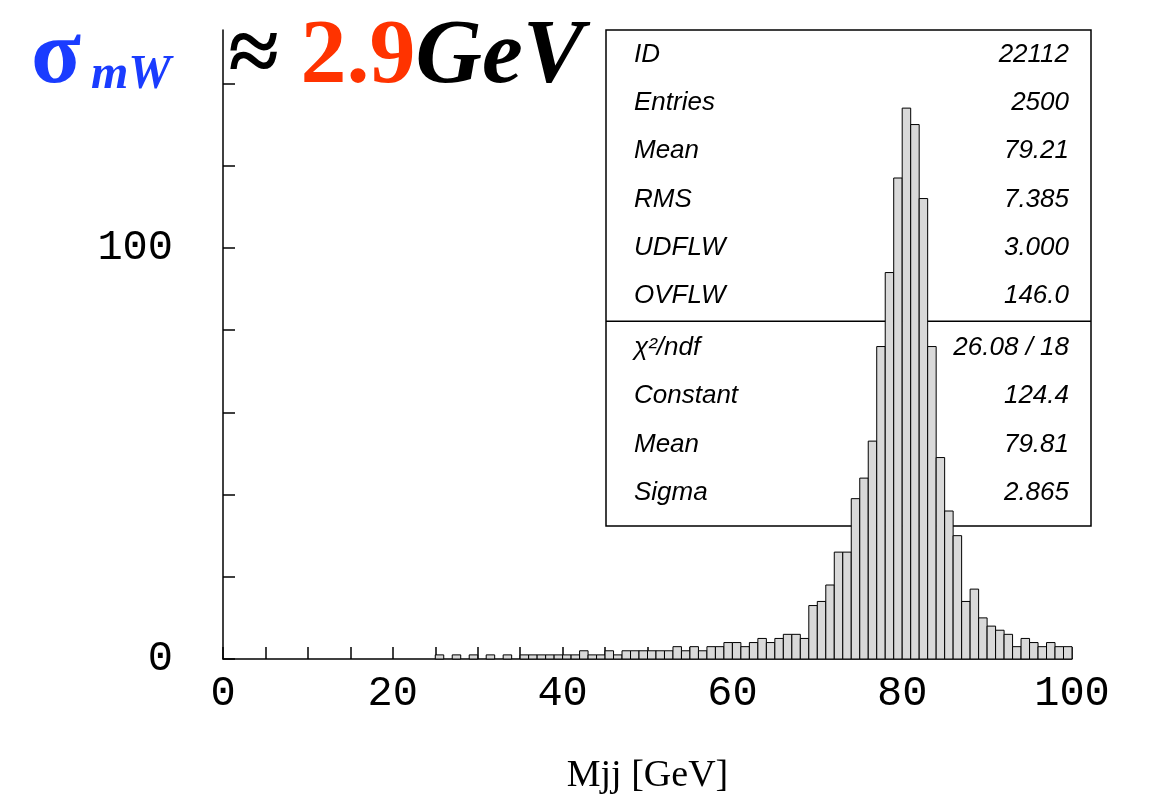  What do you see at coordinates (223, 694) in the screenshot?
I see `x-tick-label: 0` at bounding box center [223, 694].